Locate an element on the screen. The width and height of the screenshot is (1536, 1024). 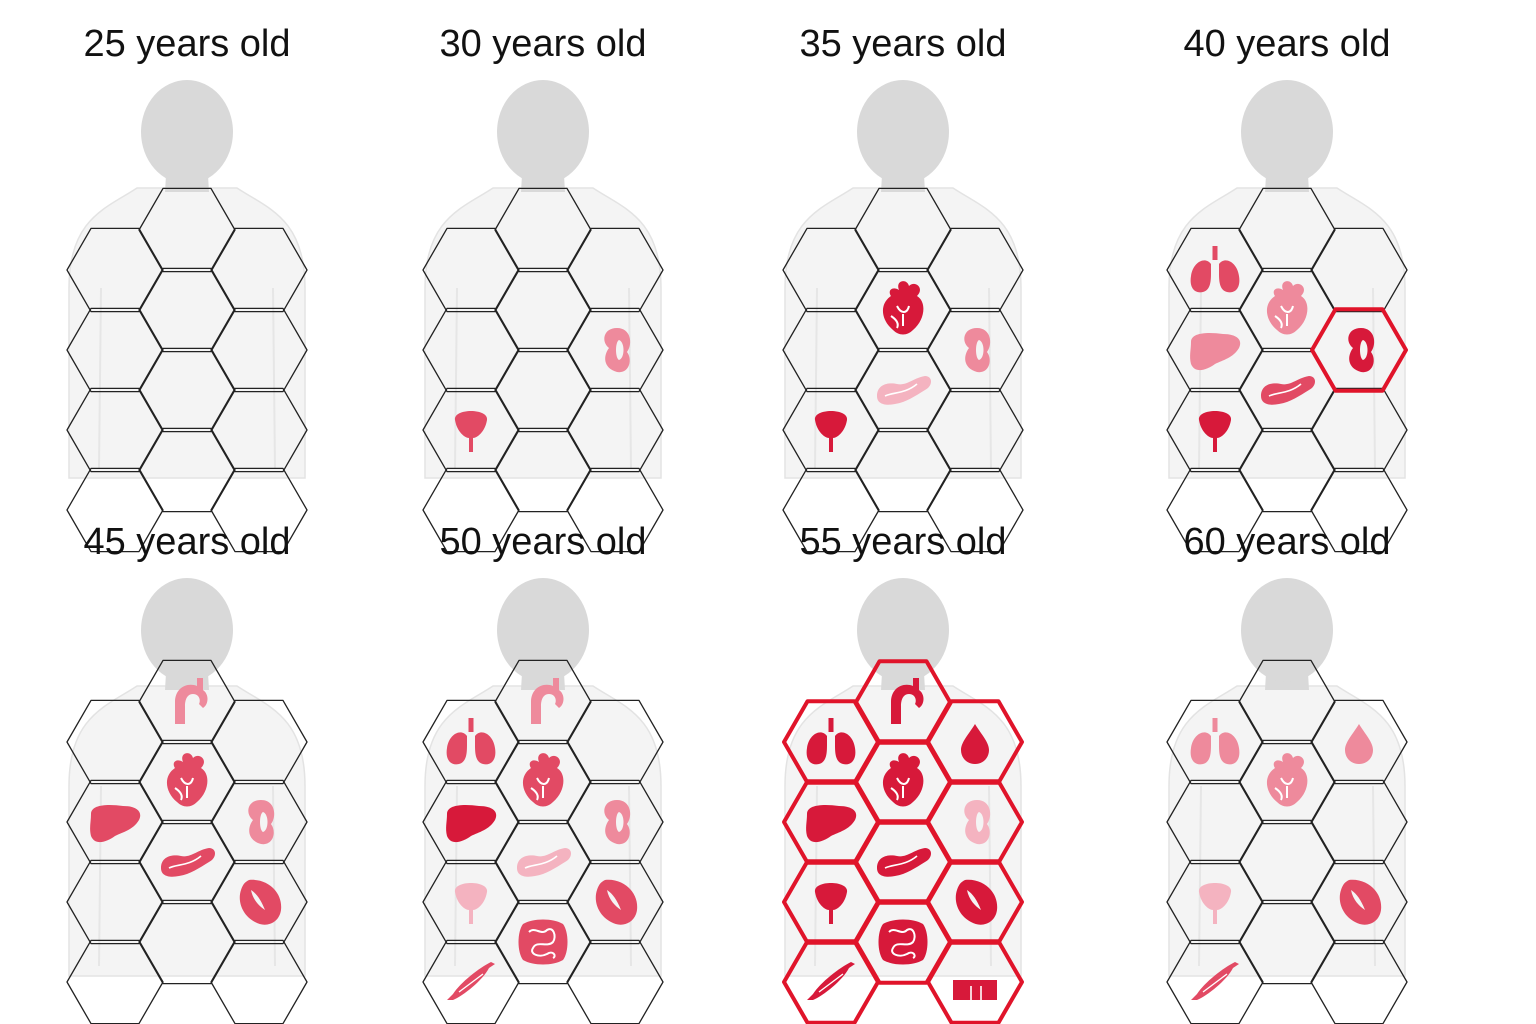
age-panel: 45 years old is located at coordinates (187, 772).